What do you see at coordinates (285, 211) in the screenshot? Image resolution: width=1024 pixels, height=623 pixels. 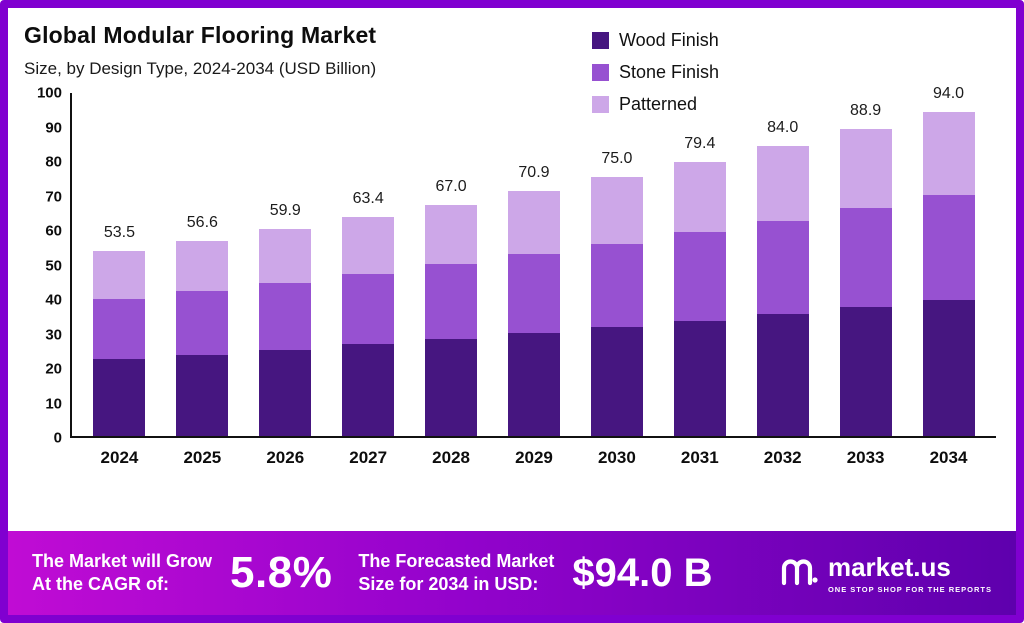 I see `bar-total-label: 59.9` at bounding box center [285, 211].